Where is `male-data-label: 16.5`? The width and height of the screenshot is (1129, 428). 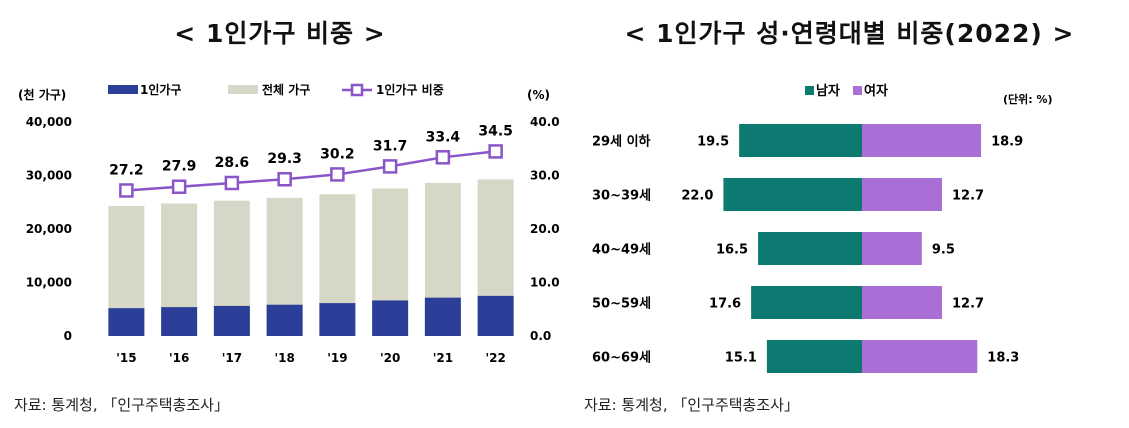
male-data-label: 16.5 is located at coordinates (732, 250).